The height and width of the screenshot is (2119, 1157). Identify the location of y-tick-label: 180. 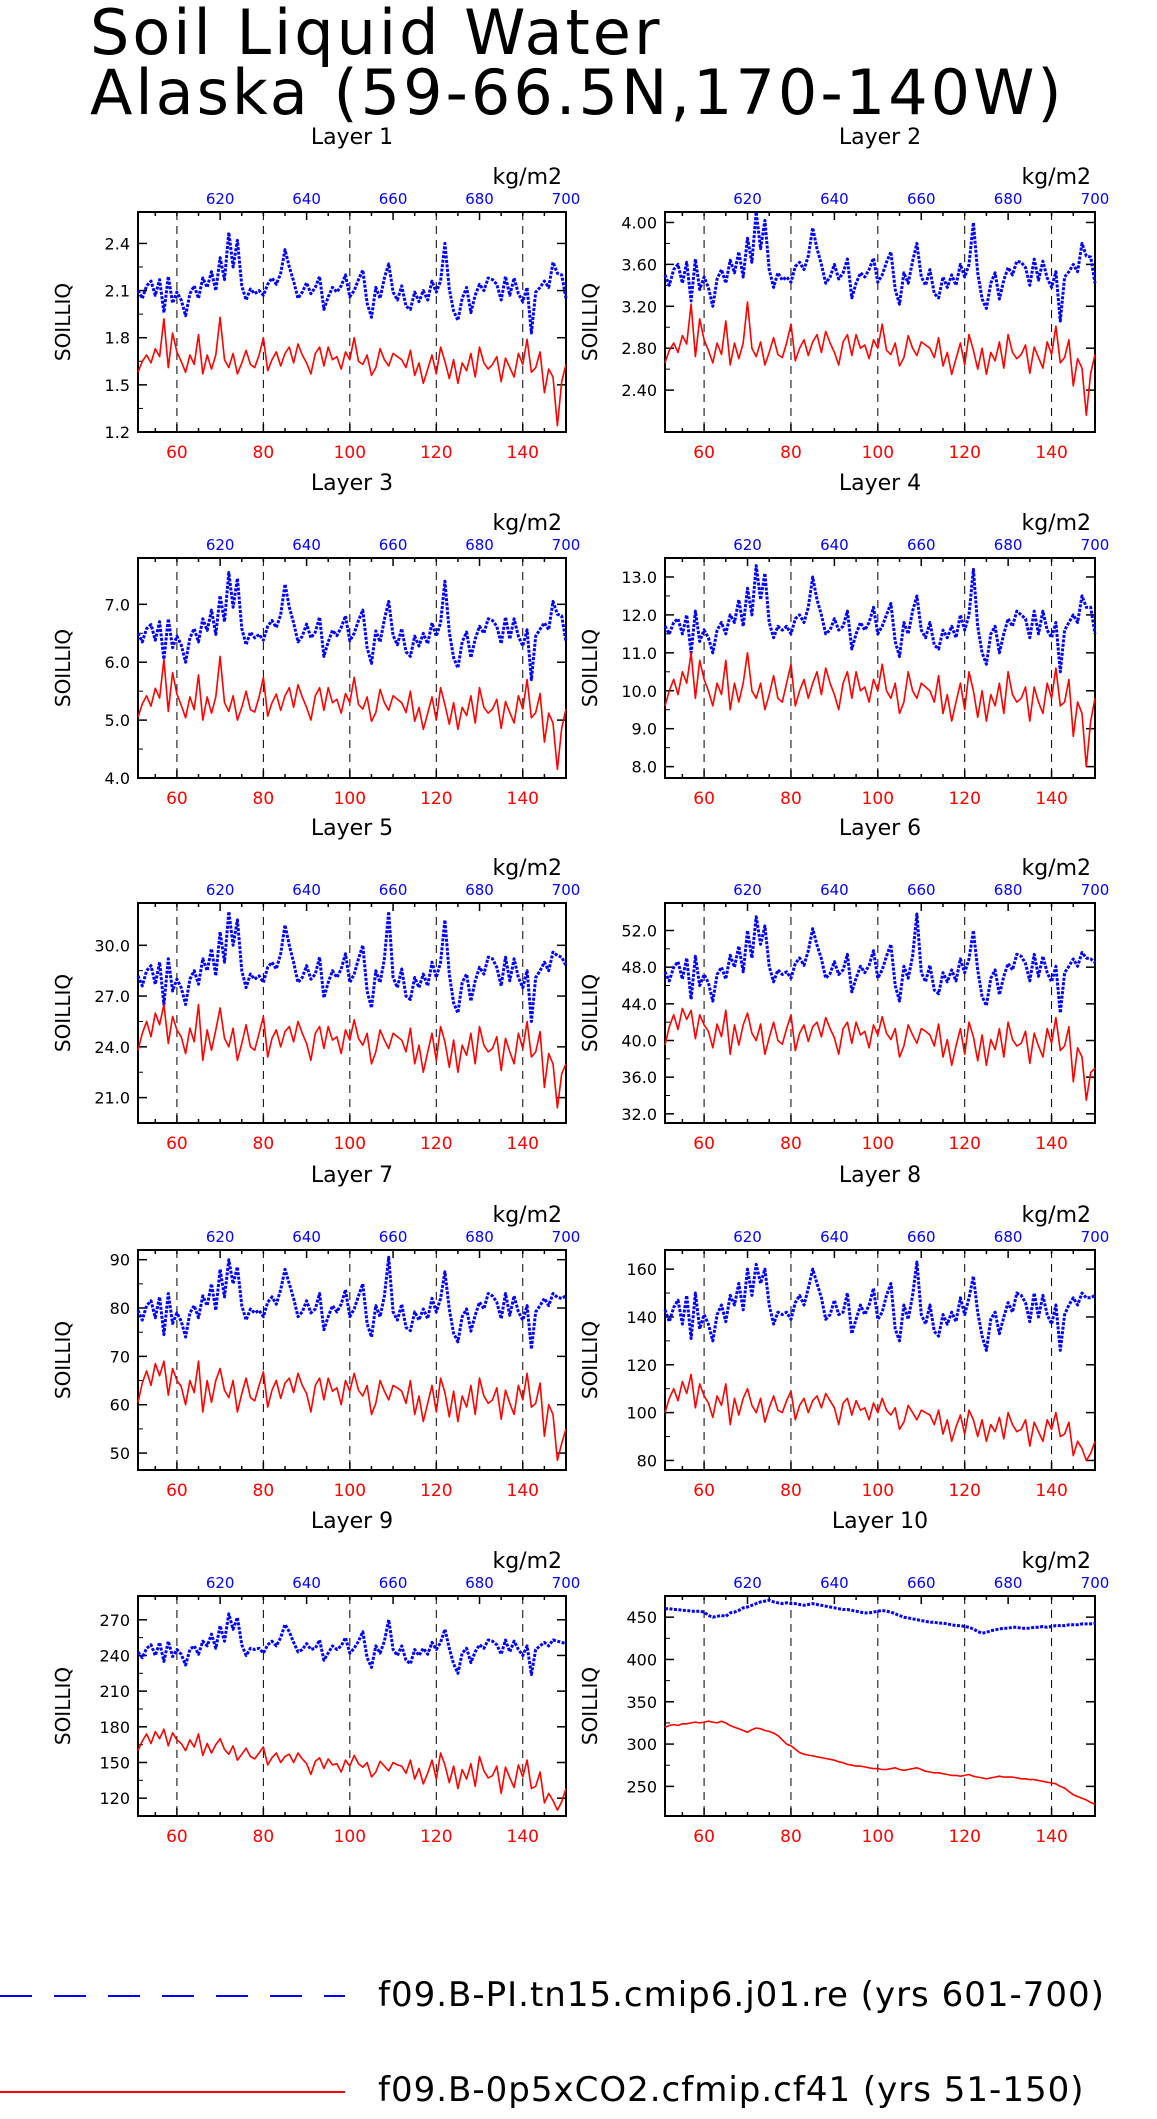
(114, 1727).